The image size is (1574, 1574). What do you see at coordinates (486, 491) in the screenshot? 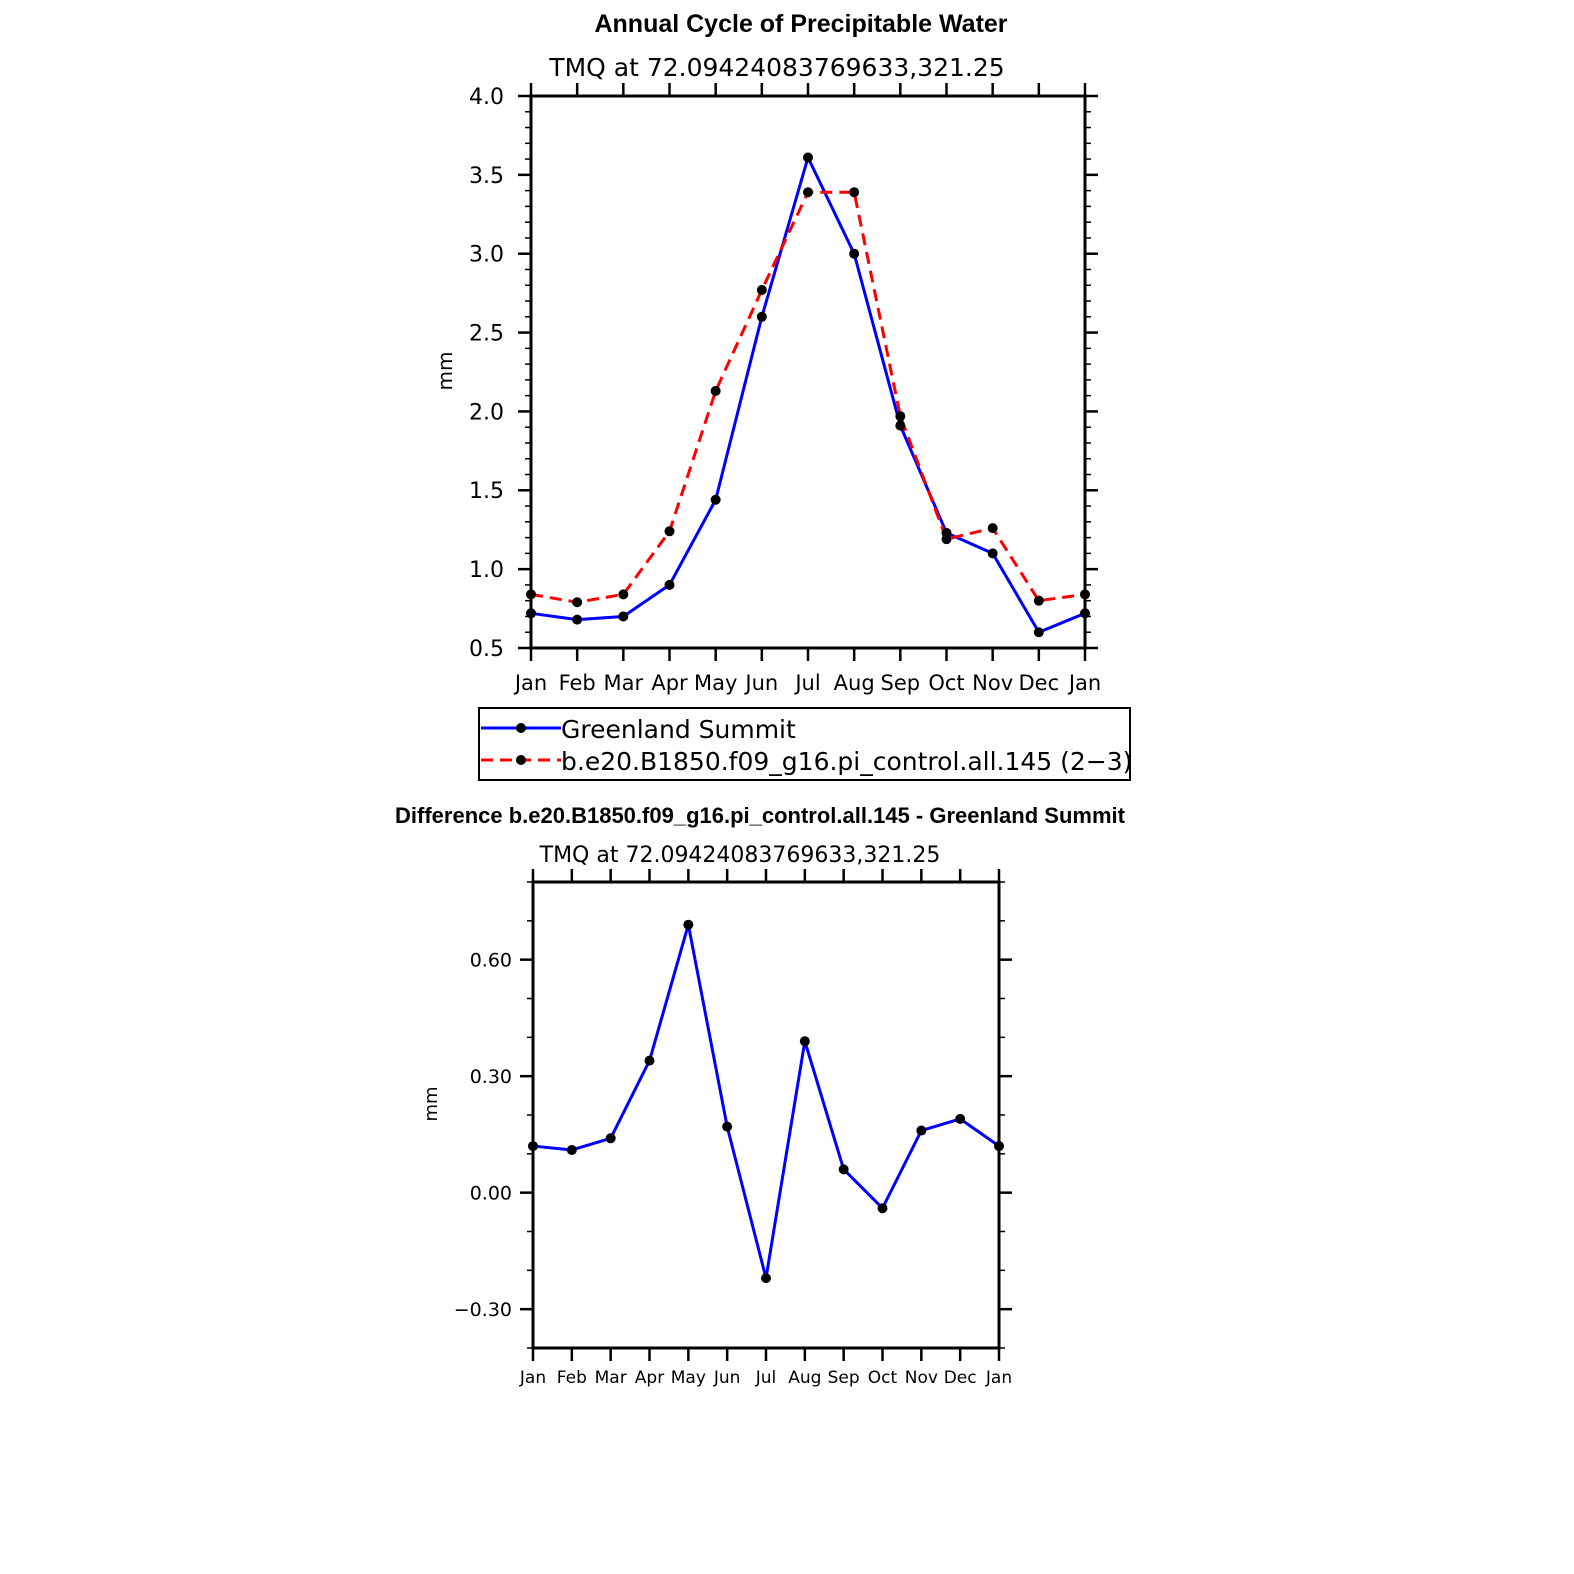
I see `y-tick-label: 1.5` at bounding box center [486, 491].